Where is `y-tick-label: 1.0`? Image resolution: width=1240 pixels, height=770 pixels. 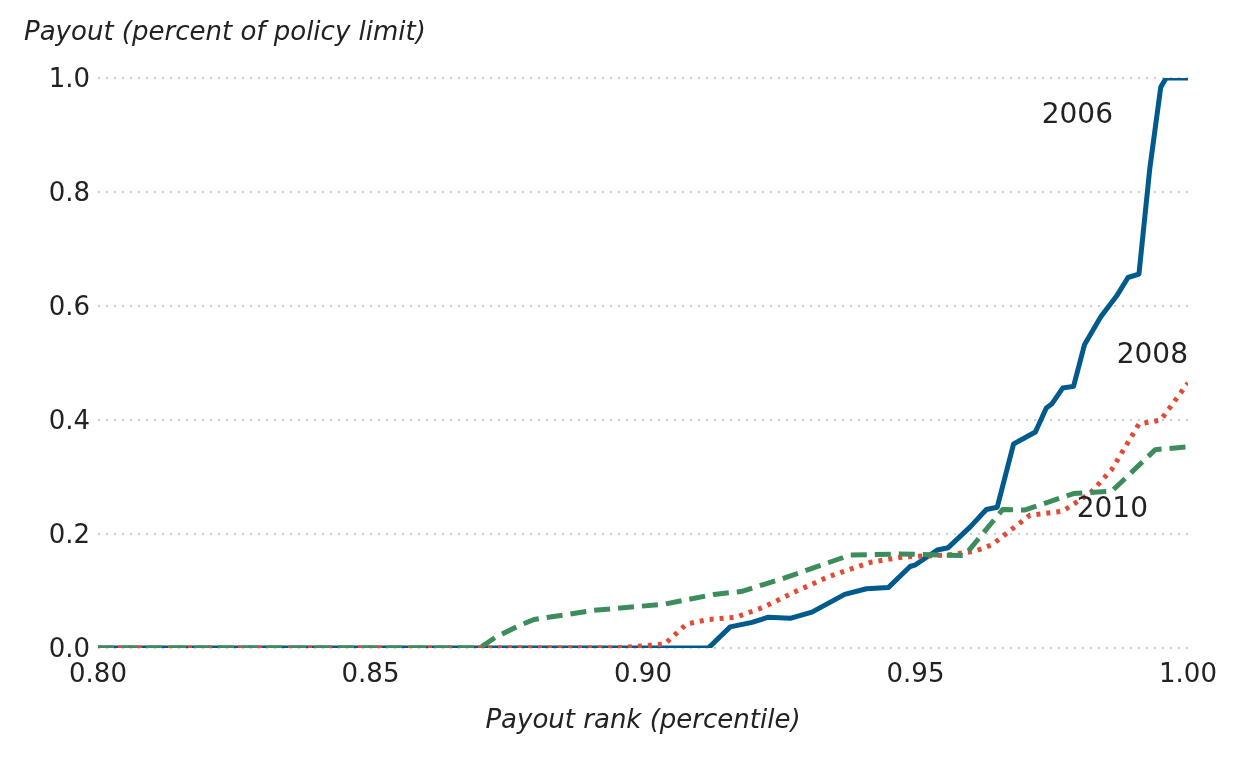
y-tick-label: 1.0 is located at coordinates (69, 78).